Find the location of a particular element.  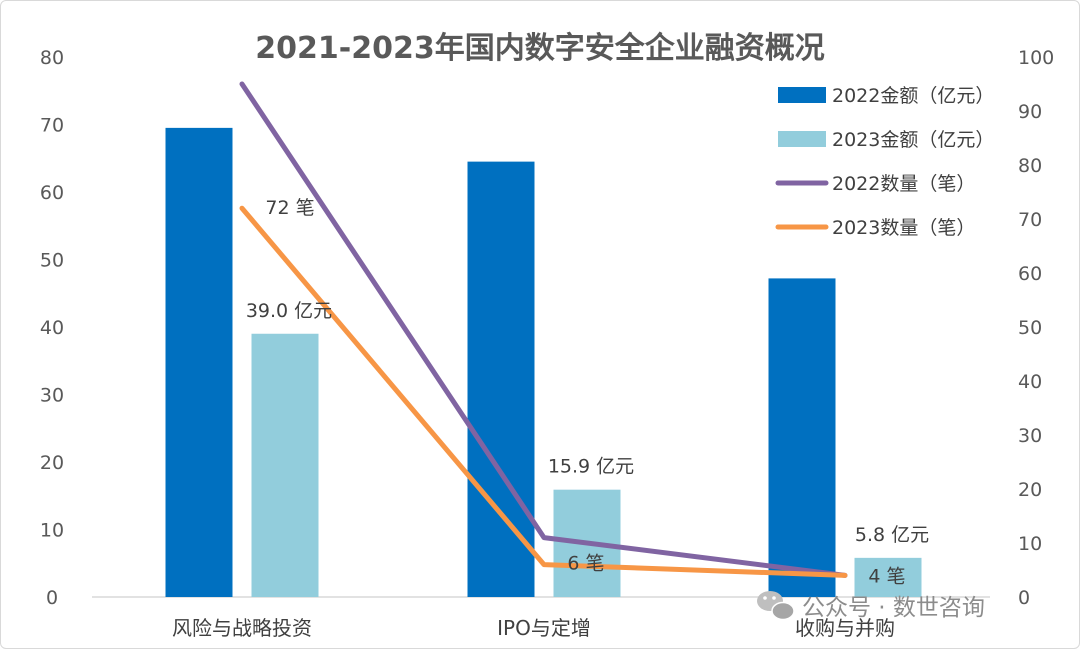

right-tick-label: 20 is located at coordinates (1030, 490).